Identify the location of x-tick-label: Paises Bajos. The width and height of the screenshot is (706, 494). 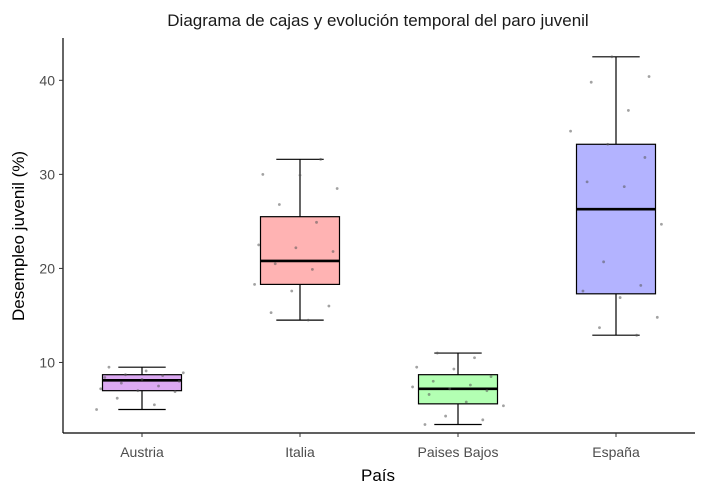
(458, 452).